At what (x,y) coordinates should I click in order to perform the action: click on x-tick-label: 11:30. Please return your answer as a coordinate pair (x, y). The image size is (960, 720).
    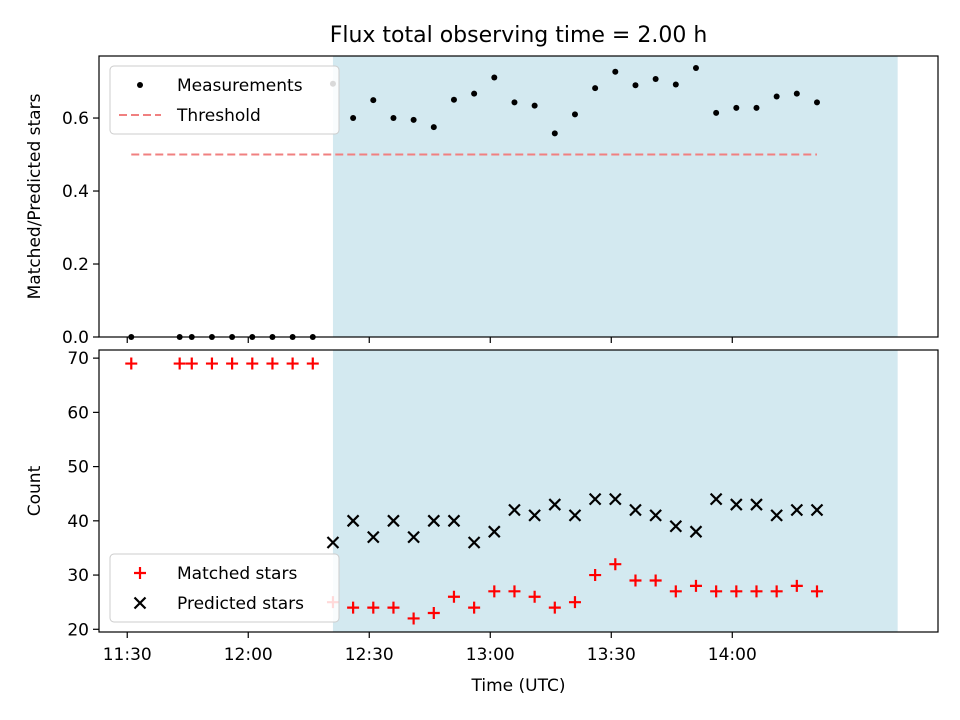
    Looking at the image, I should click on (127, 655).